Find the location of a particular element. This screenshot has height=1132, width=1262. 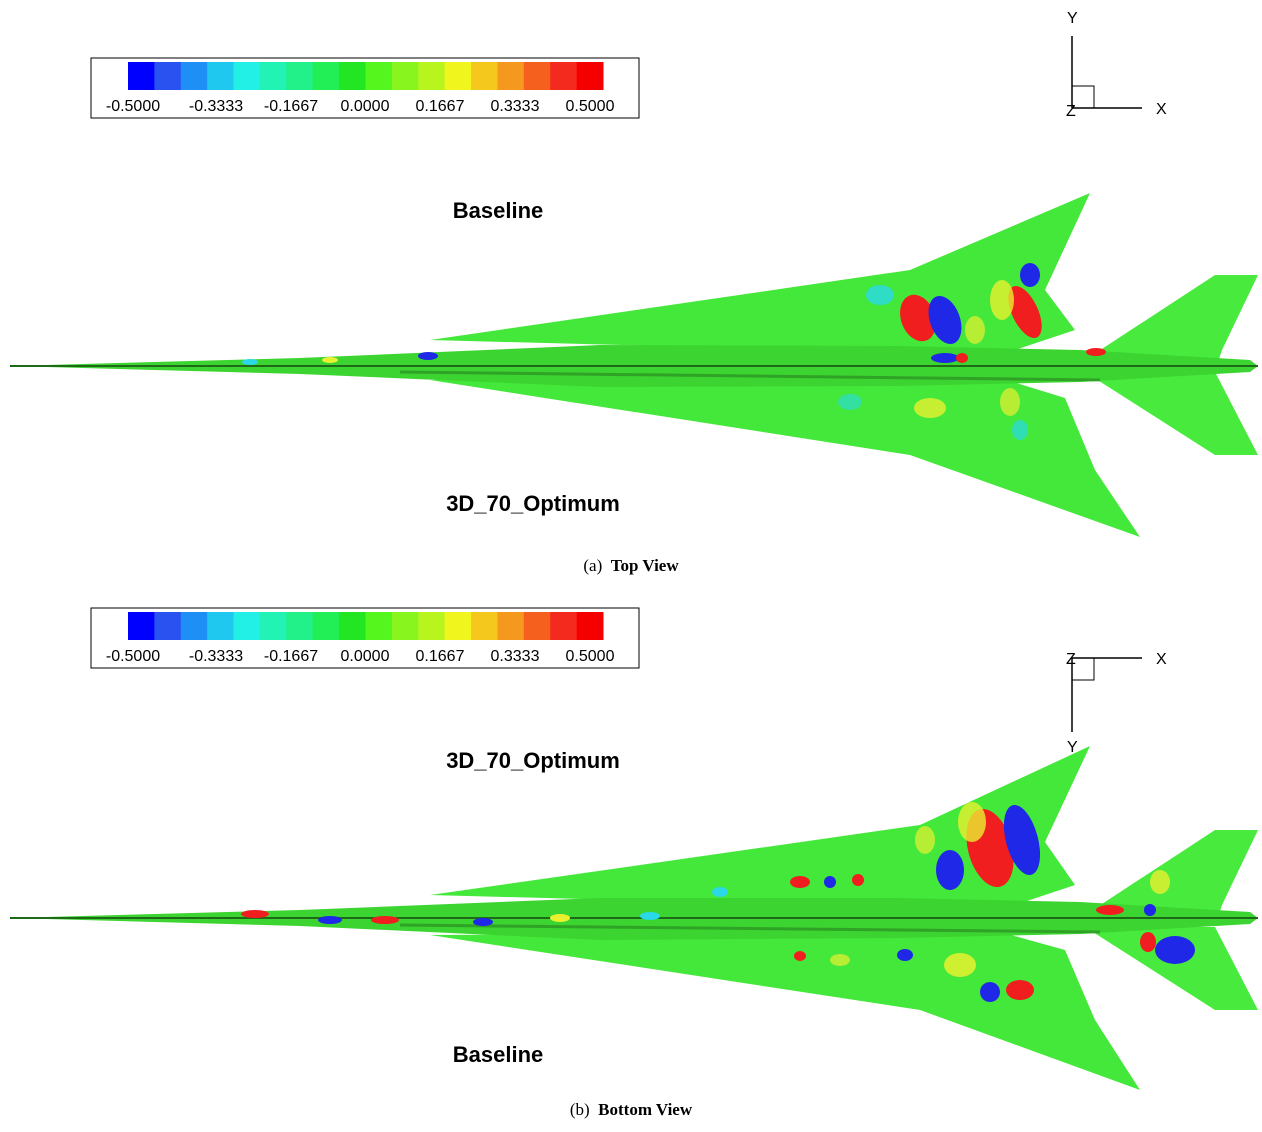

caption-bottom-view: (b) Bottom View is located at coordinates (631, 1110).